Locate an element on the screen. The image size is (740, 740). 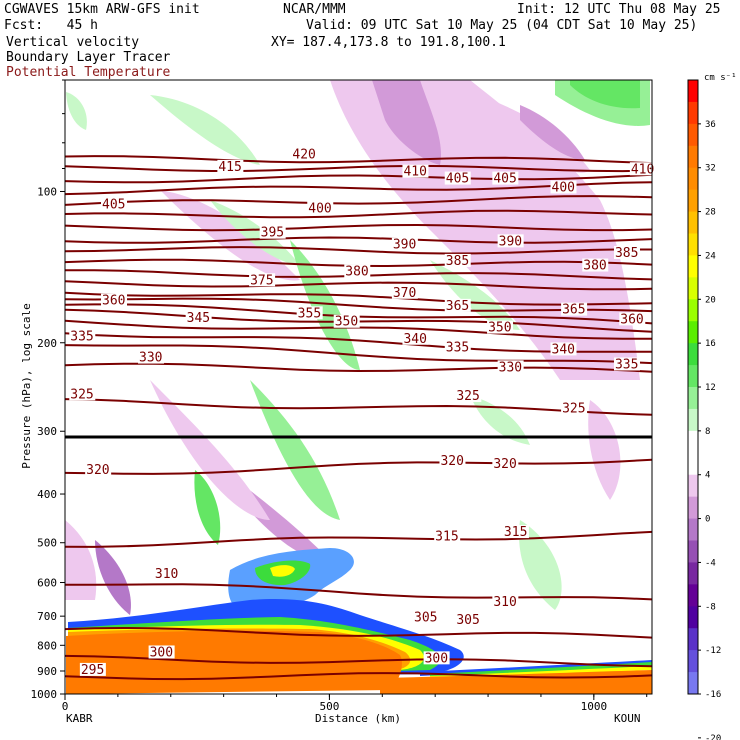
isentrope-label: 395 is located at coordinates (272, 233).